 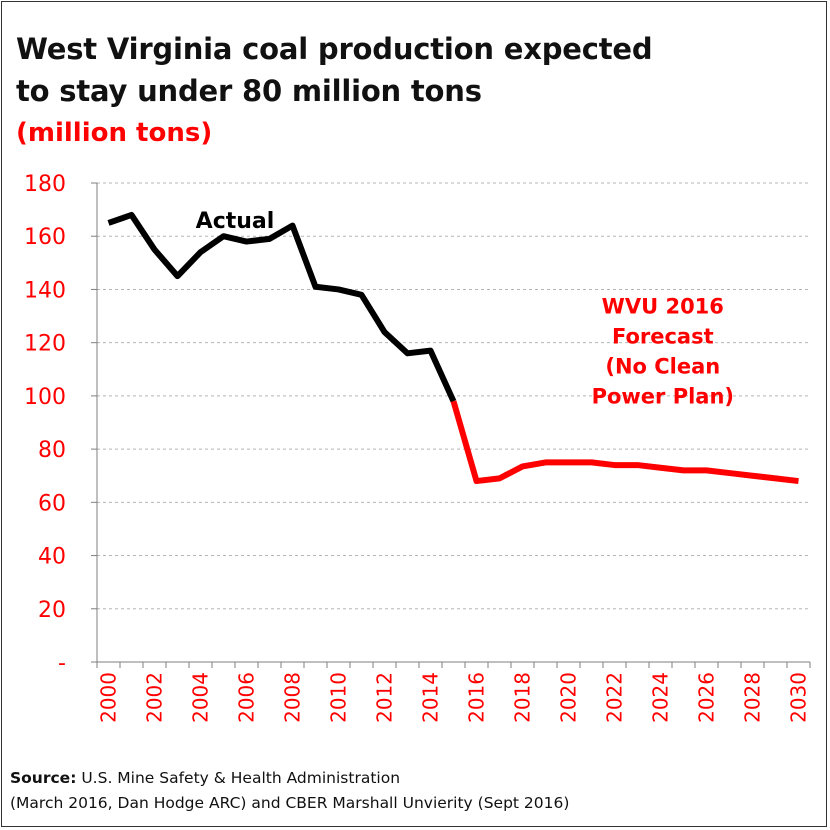 I want to click on y-tick-label: 60, so click(x=52, y=503).